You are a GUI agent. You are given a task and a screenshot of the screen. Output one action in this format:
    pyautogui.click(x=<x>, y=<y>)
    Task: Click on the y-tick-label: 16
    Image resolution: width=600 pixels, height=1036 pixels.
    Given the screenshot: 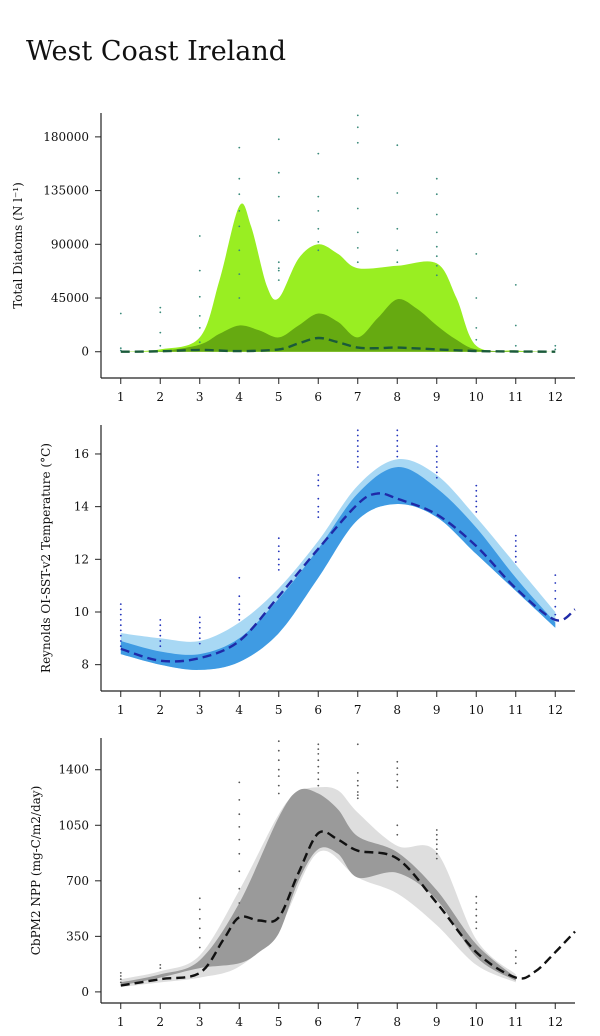 What is the action you would take?
    pyautogui.click(x=81, y=454)
    